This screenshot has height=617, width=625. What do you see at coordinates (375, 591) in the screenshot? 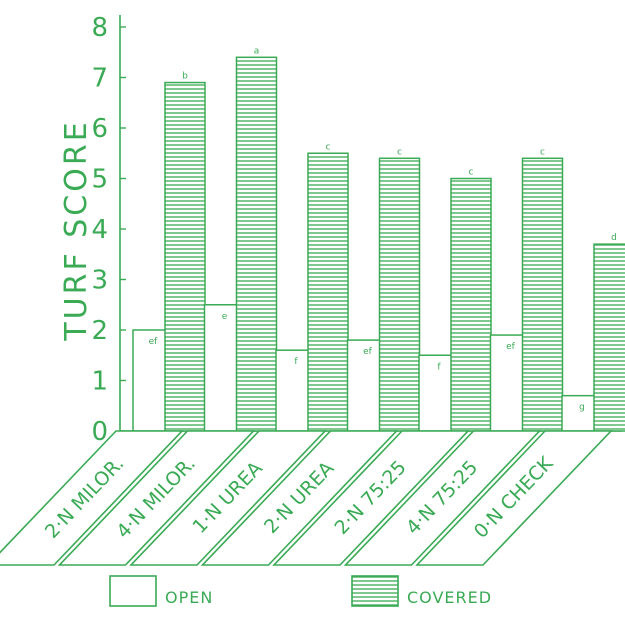
I see `legend-swatch-covered` at bounding box center [375, 591].